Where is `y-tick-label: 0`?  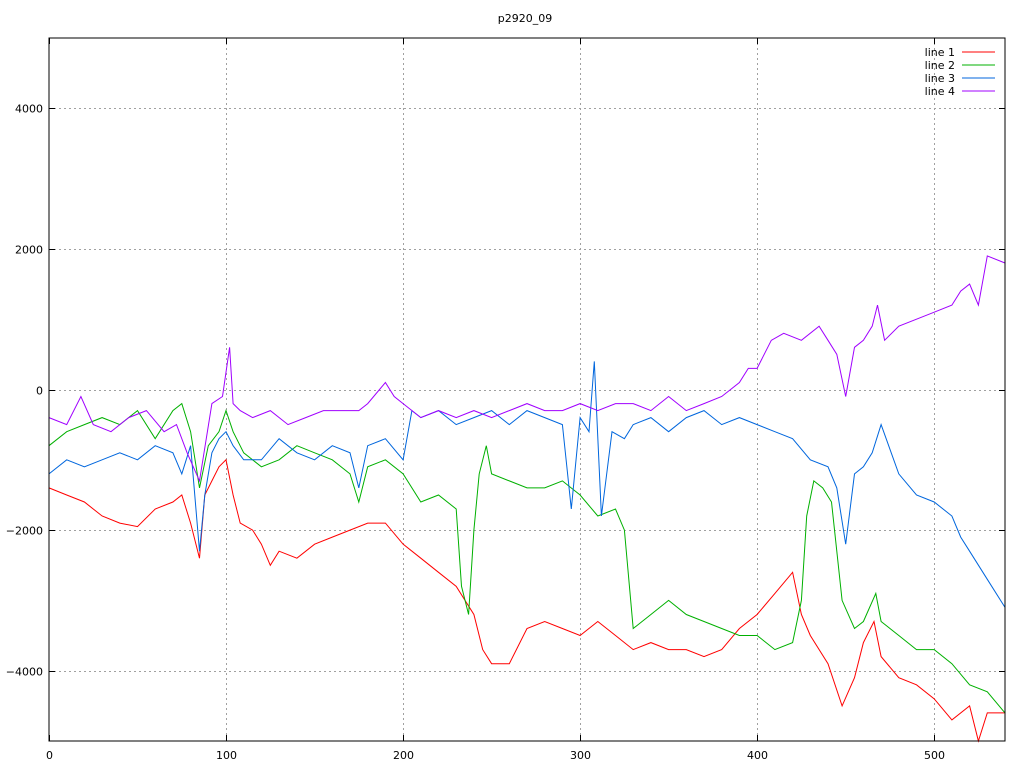
y-tick-label: 0 is located at coordinates (39, 391).